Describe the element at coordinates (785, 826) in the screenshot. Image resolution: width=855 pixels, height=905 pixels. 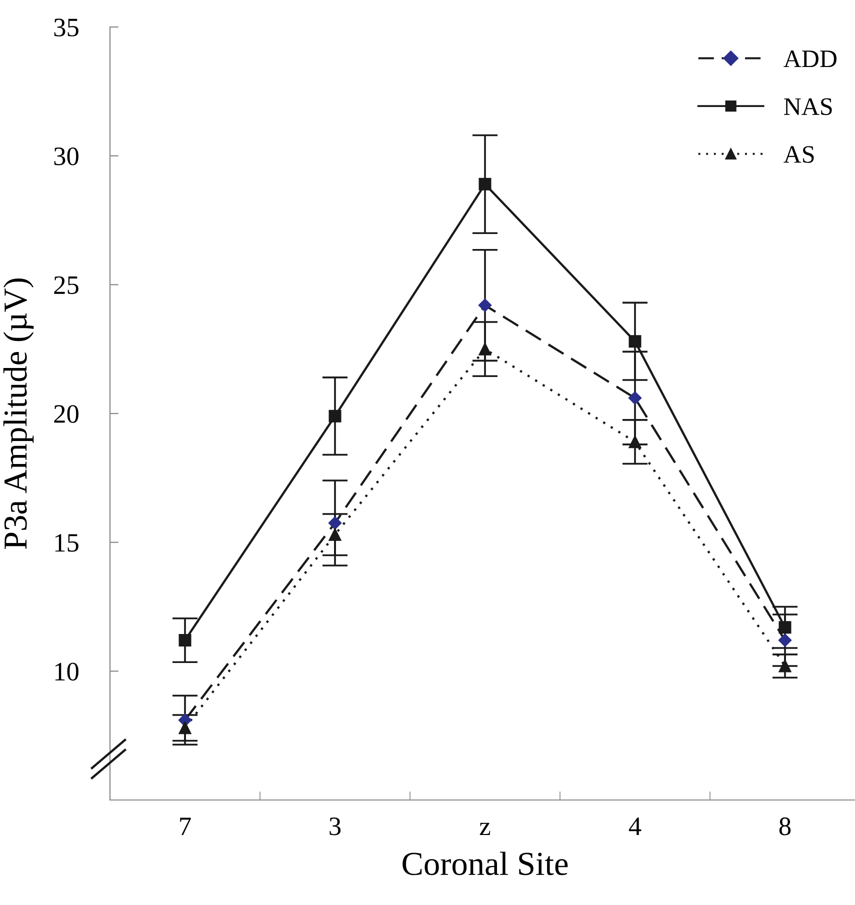
I see `x-tick-label: 8` at that location.